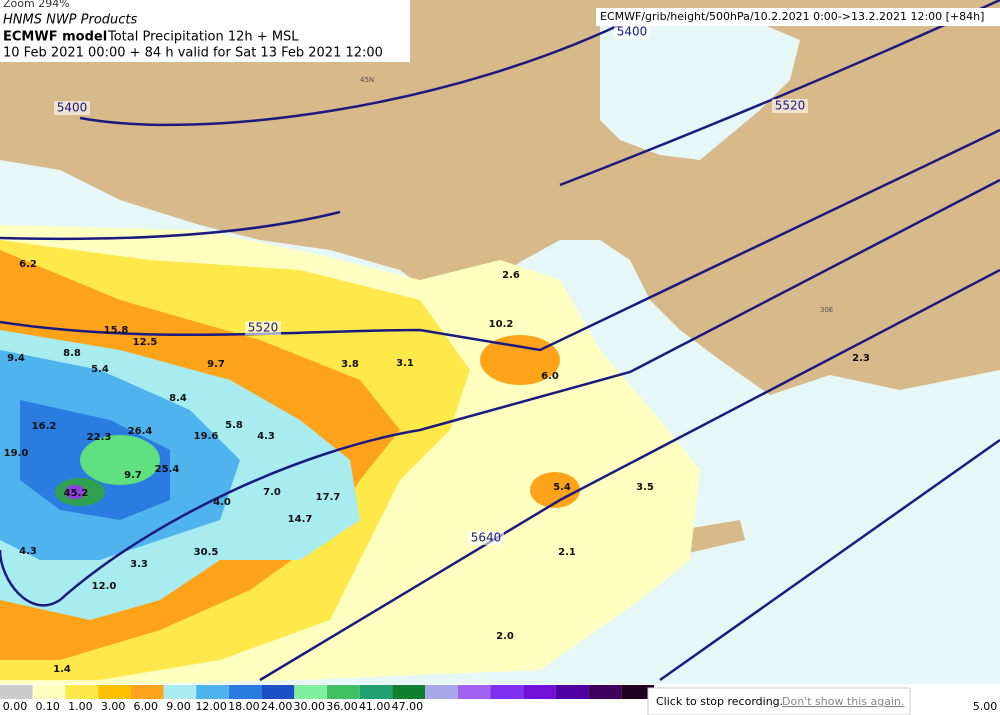  Describe the element at coordinates (645, 487) in the screenshot. I see `precip-label: 3.5` at that location.